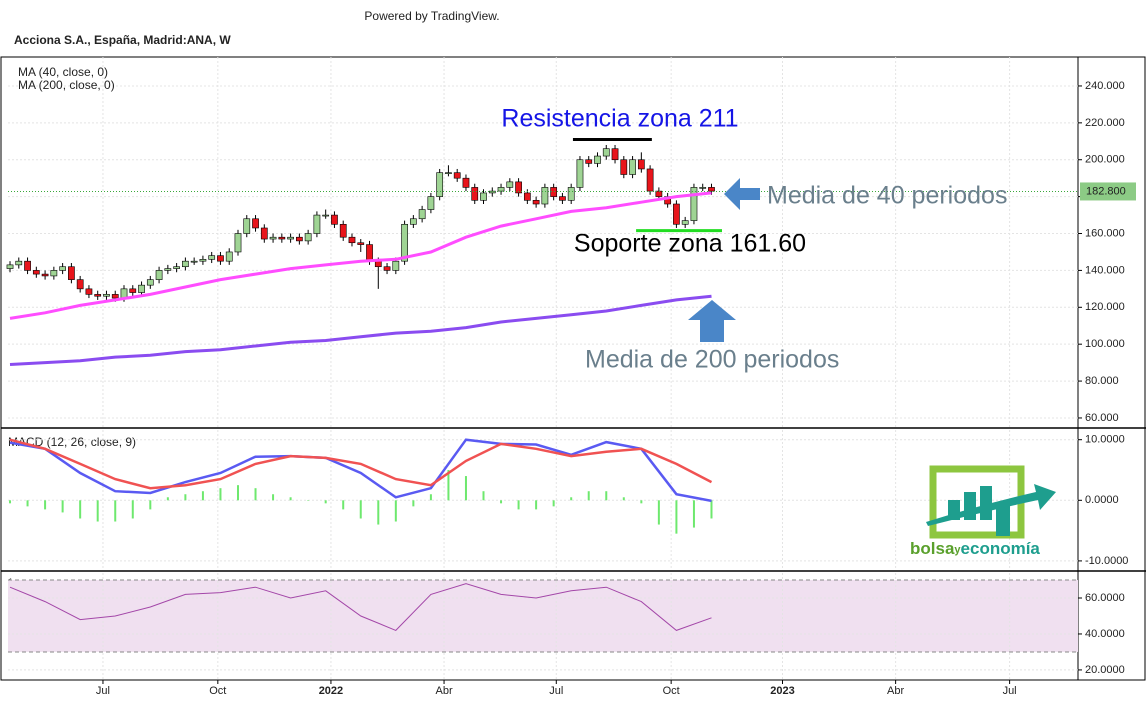 The width and height of the screenshot is (1147, 706). What do you see at coordinates (1102, 500) in the screenshot?
I see `y-tick-label: 0.0000` at bounding box center [1102, 500].